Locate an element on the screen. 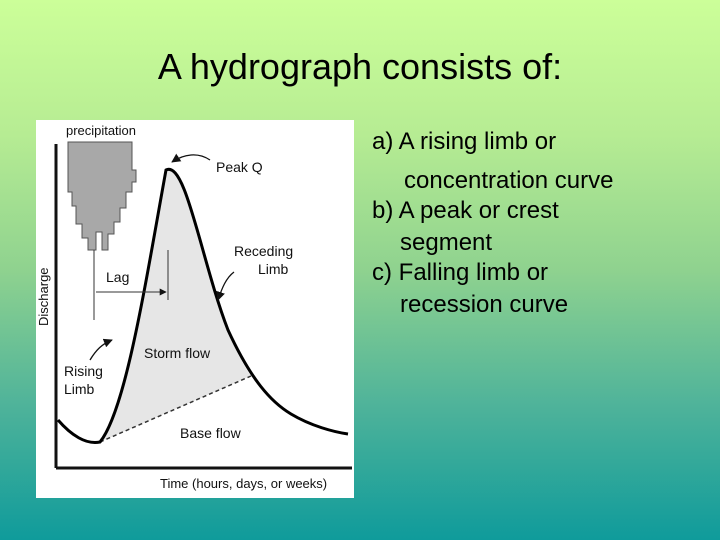  receding-limb-arrow is located at coordinates (225, 286).